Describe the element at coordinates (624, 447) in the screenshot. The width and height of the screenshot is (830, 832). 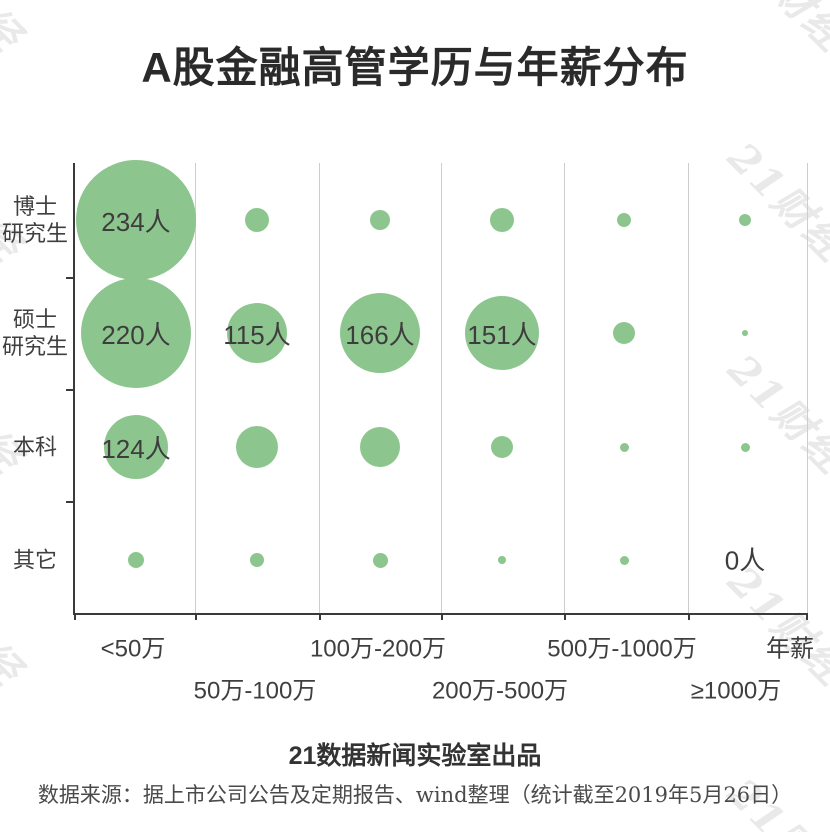
I see `bubble-本科-500万-1000万` at that location.